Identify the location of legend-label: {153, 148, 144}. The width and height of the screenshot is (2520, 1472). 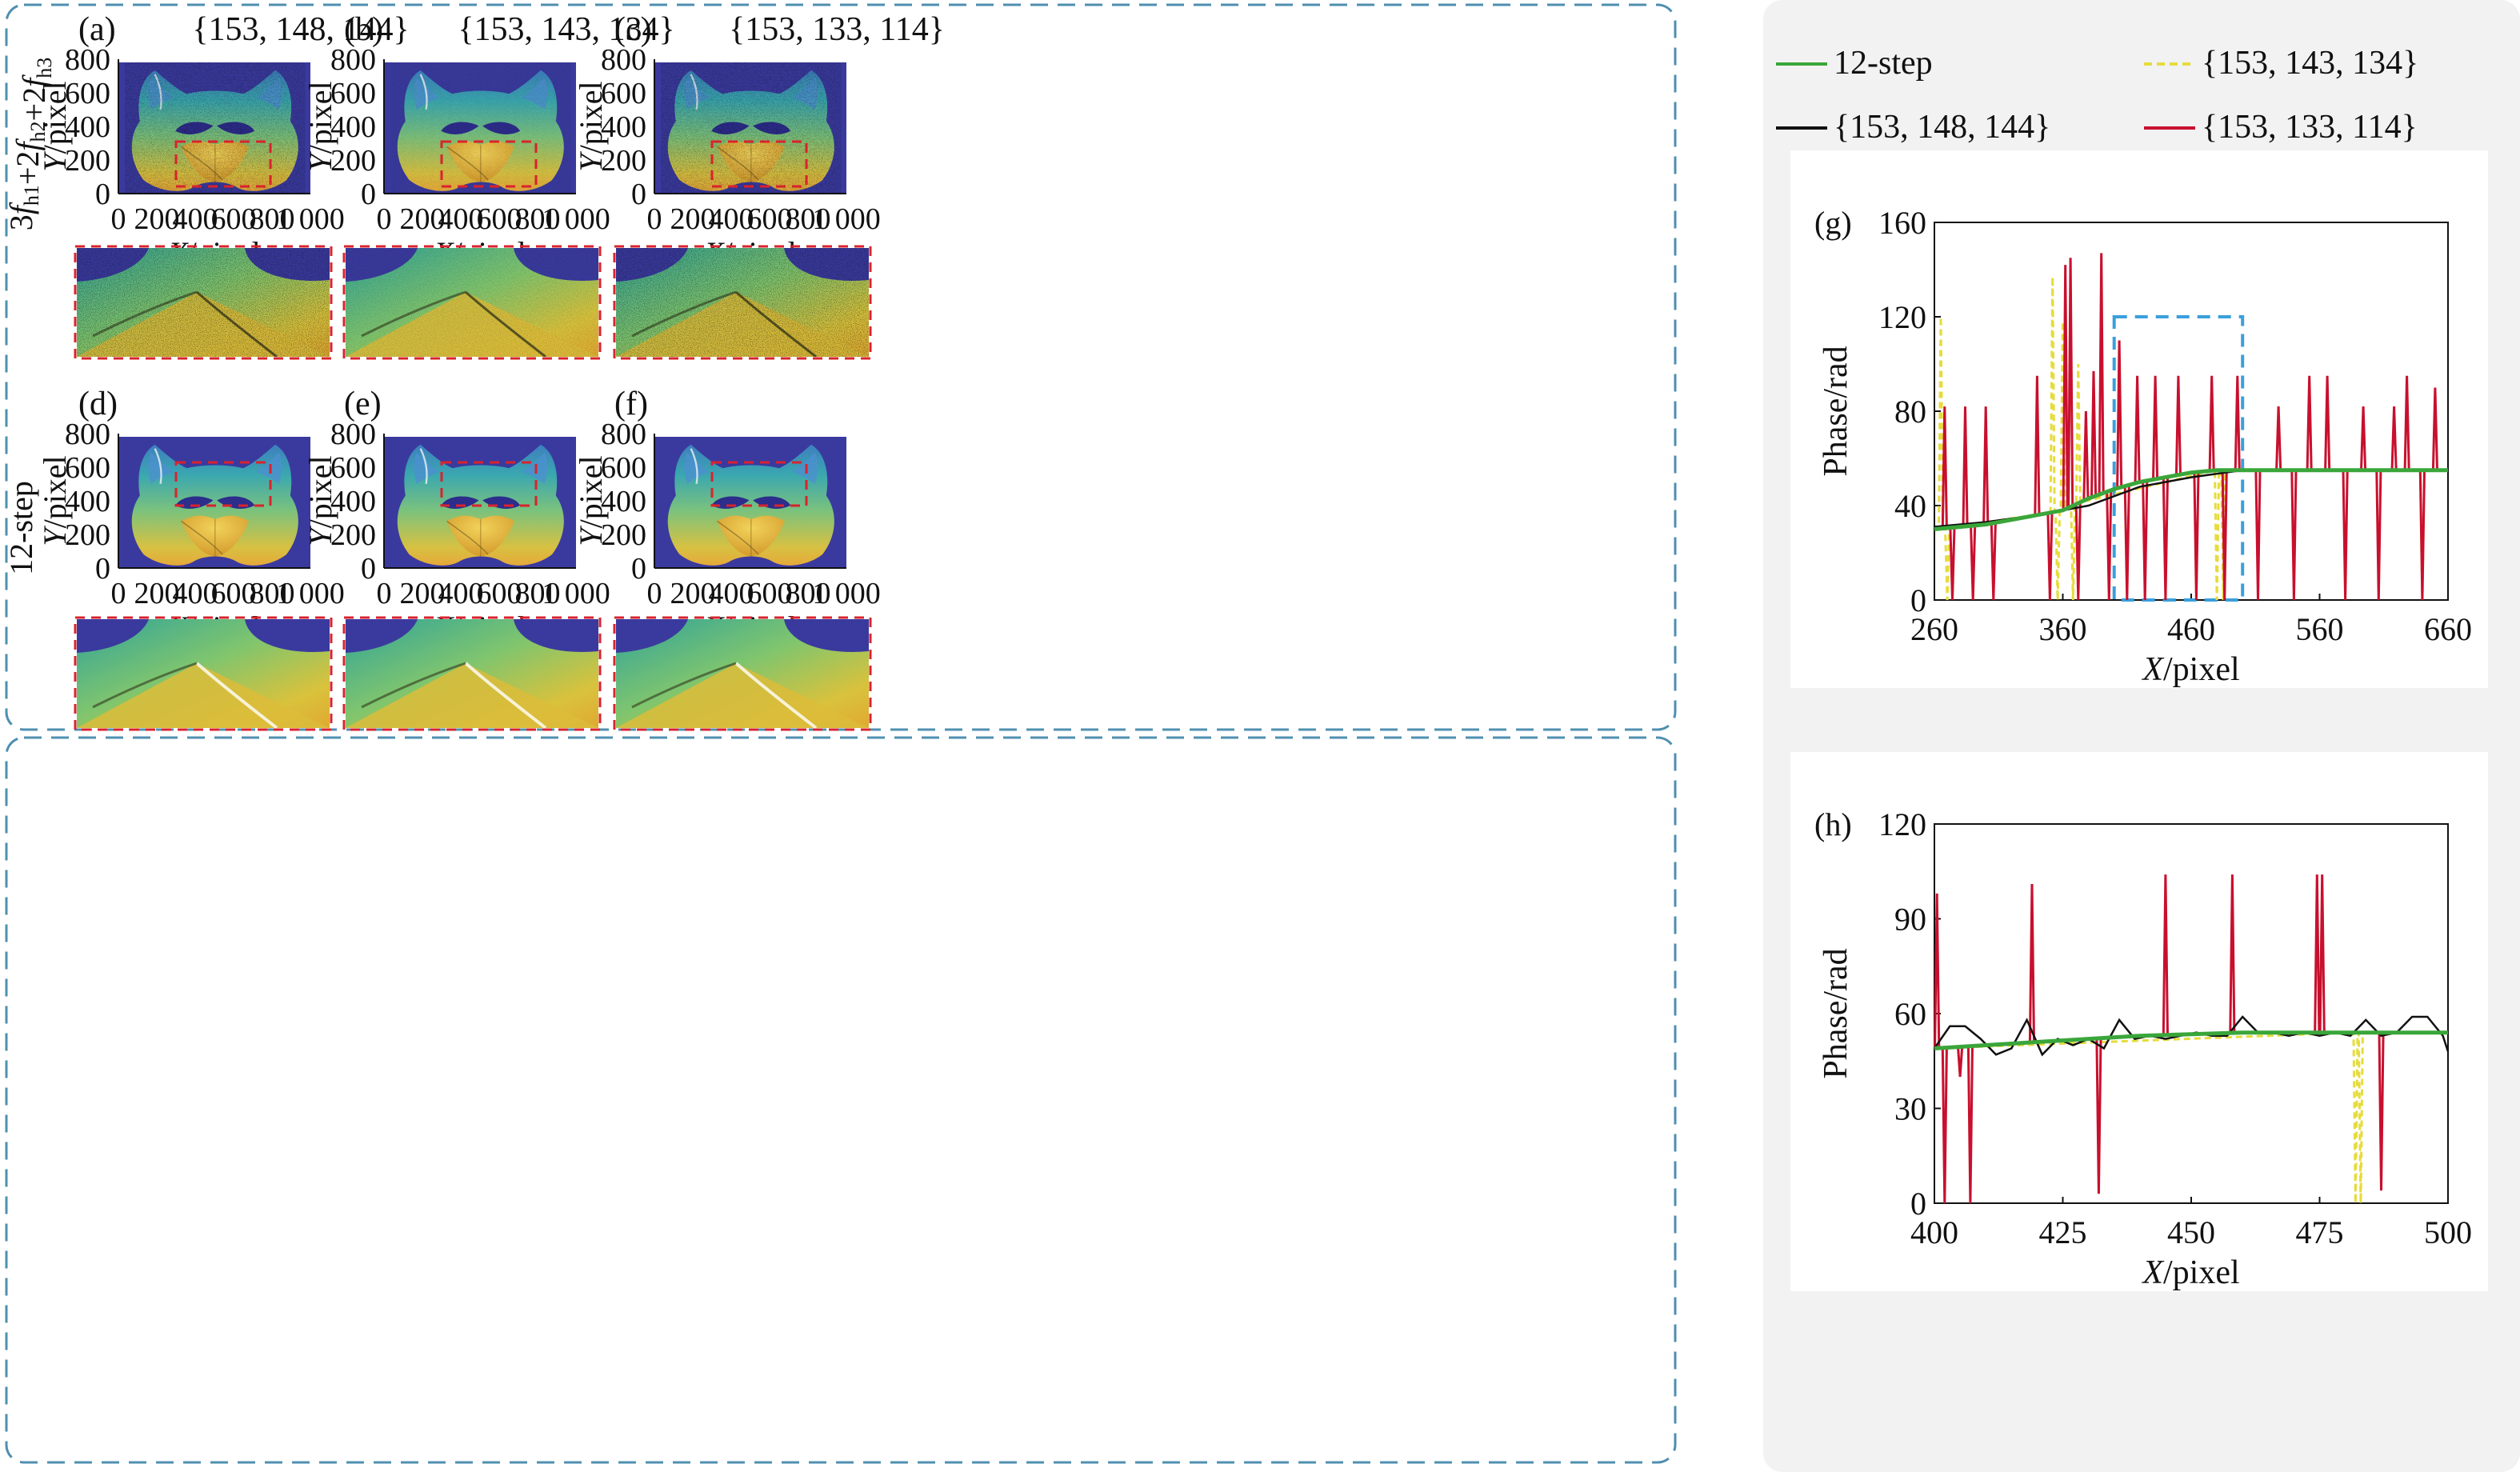
(1942, 127).